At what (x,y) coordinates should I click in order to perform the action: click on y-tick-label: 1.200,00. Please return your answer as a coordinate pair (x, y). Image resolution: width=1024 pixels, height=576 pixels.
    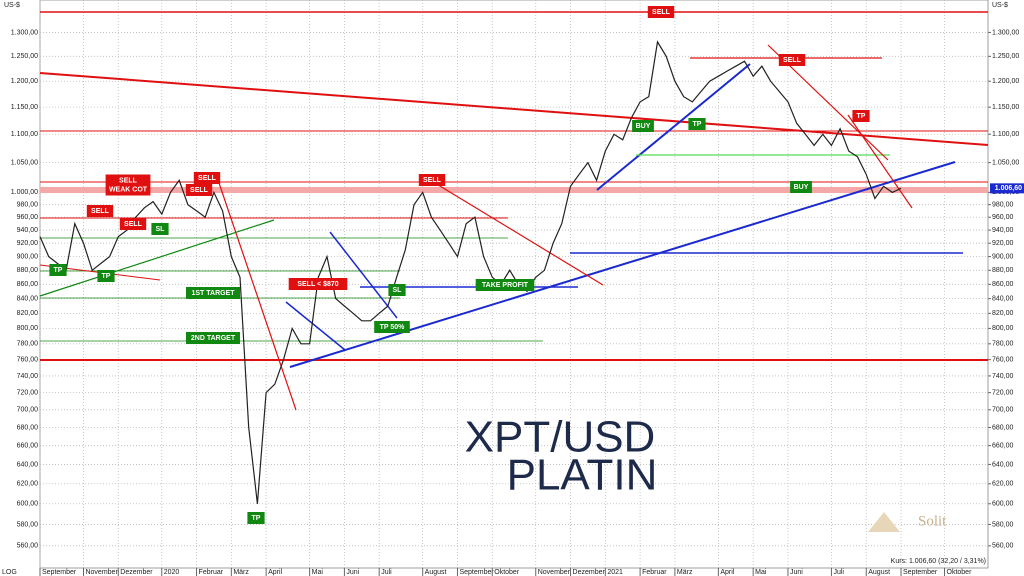
    Looking at the image, I should click on (24, 81).